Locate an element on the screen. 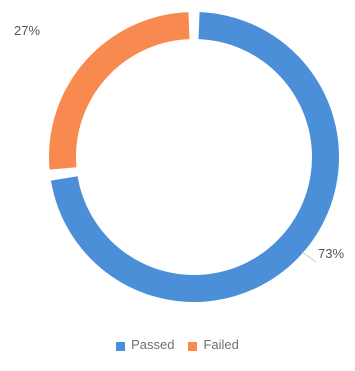 This screenshot has height=371, width=355. legend-item-passed: Passed is located at coordinates (145, 344).